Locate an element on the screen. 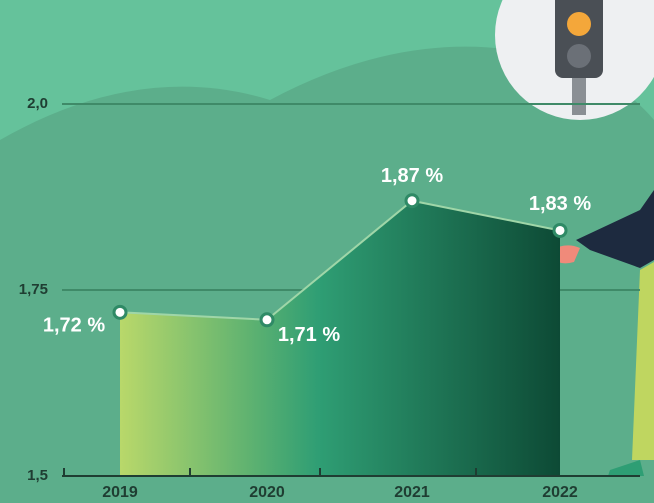 The width and height of the screenshot is (654, 503). value-label: 1,87 % is located at coordinates (412, 176).